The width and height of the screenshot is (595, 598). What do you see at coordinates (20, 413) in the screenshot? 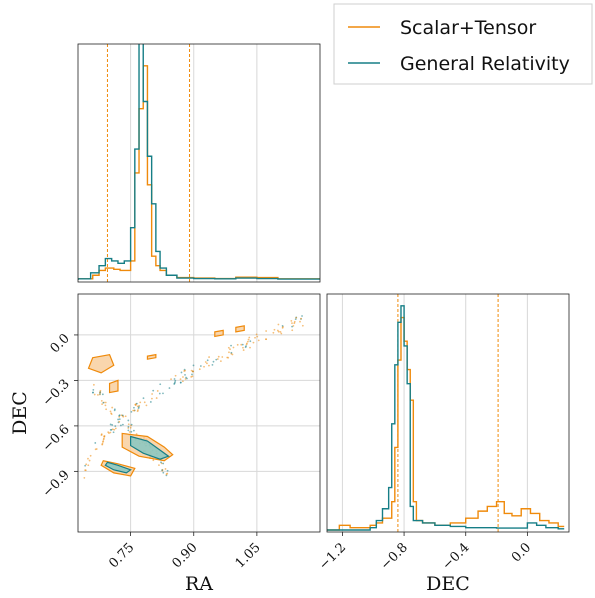
I see `dec-axis-label: DEC` at bounding box center [20, 413].